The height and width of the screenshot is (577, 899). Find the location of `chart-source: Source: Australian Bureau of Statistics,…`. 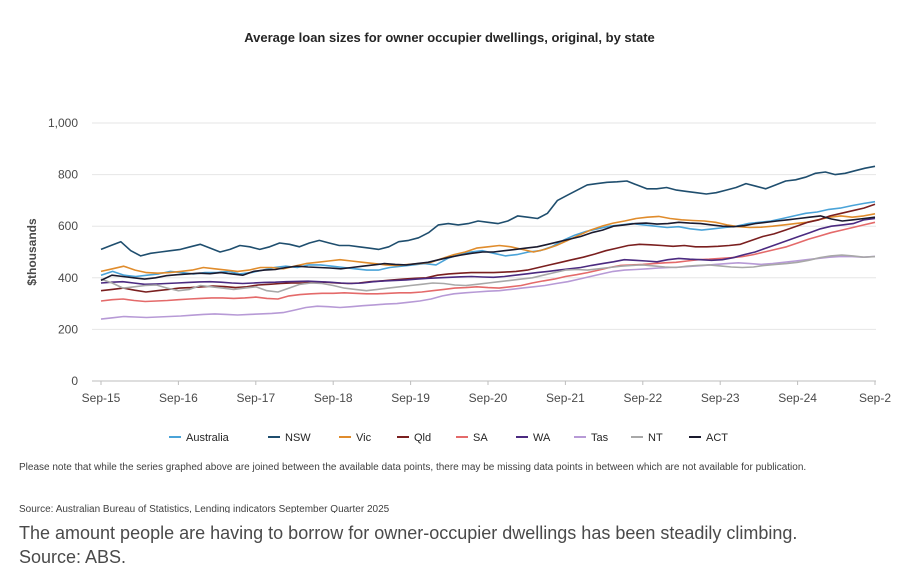

chart-source: Source: Australian Bureau of Statistics,… is located at coordinates (204, 508).